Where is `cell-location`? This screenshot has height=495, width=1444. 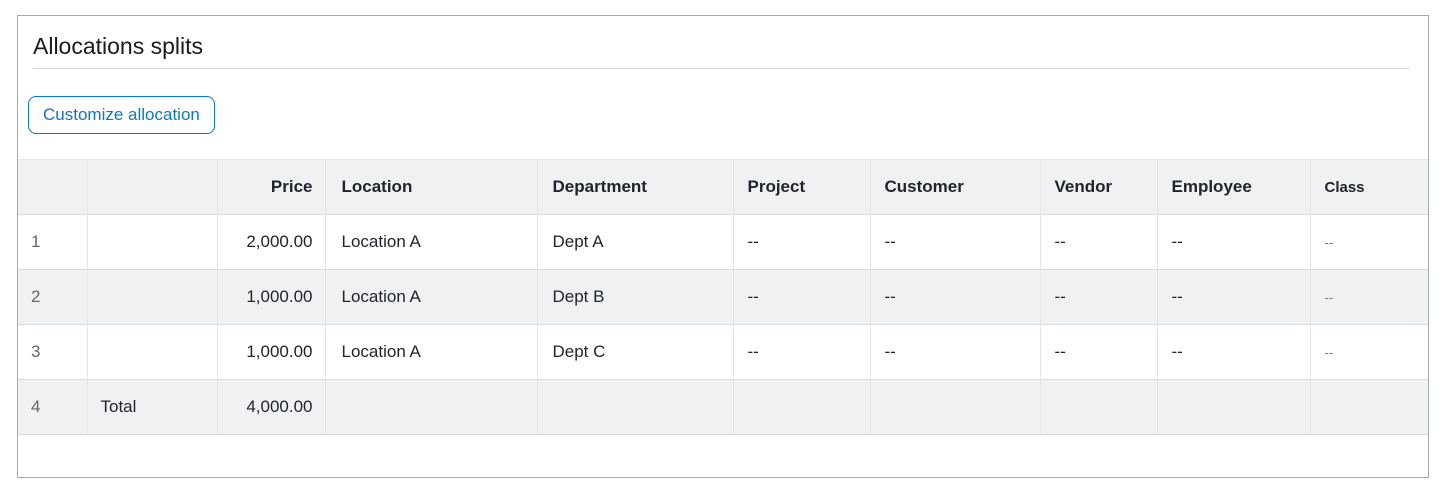 cell-location is located at coordinates (430, 407).